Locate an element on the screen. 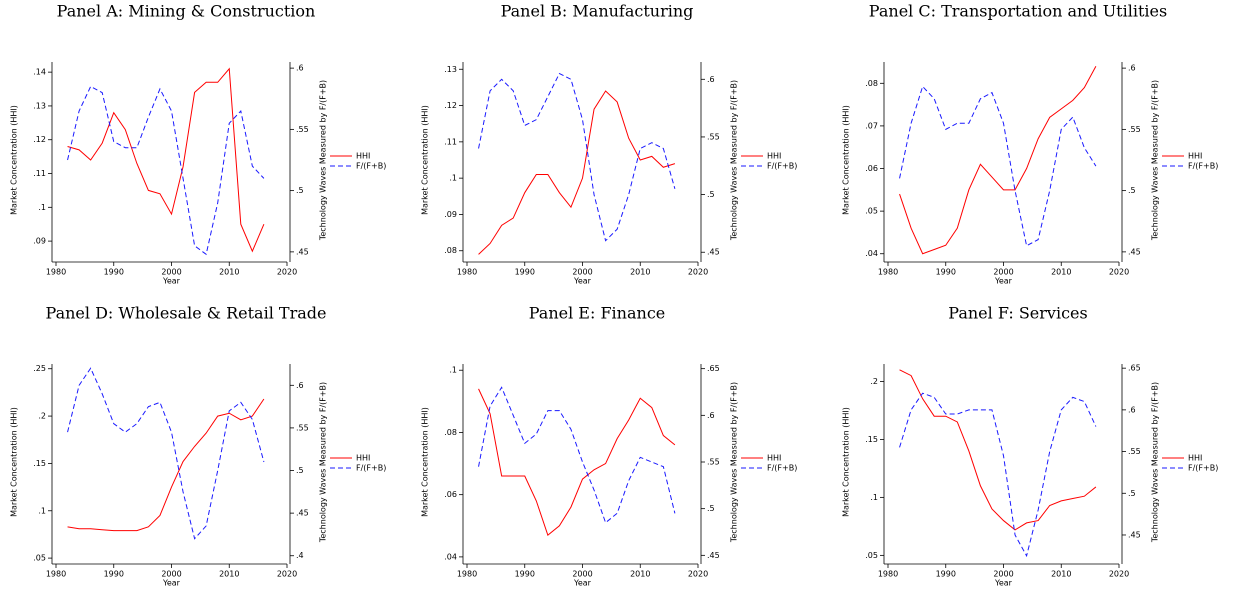 This screenshot has width=1244, height=590. y2-tick-label: .65 is located at coordinates (713, 368).